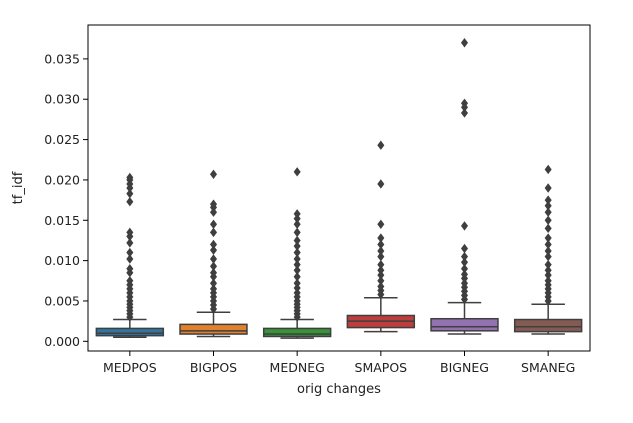  I want to click on x-tick-label: BIGPOS, so click(213, 367).